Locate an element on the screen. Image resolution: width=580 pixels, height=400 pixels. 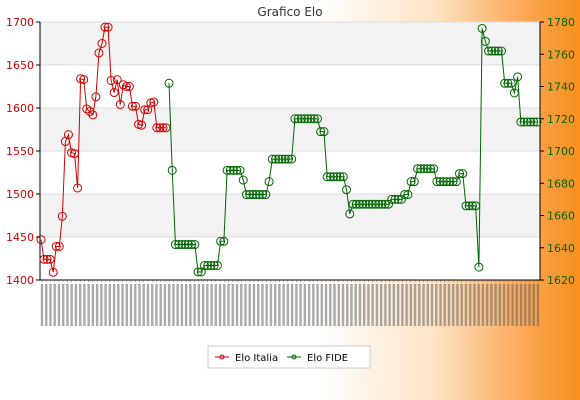
right-tick-label: 1680 is located at coordinates (561, 183).